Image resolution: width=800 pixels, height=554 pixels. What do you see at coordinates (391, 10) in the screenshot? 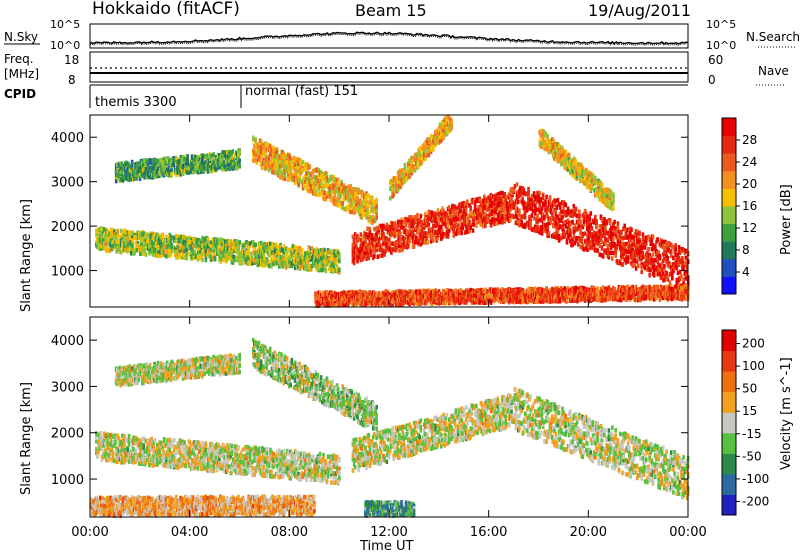
I see `beam-label: Beam 15` at bounding box center [391, 10].